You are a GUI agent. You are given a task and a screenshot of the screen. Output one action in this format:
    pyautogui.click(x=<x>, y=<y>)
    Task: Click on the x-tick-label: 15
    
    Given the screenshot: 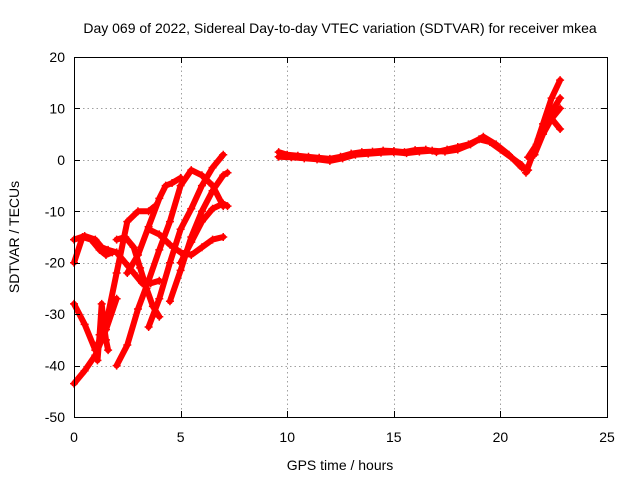 What is the action you would take?
    pyautogui.click(x=394, y=437)
    